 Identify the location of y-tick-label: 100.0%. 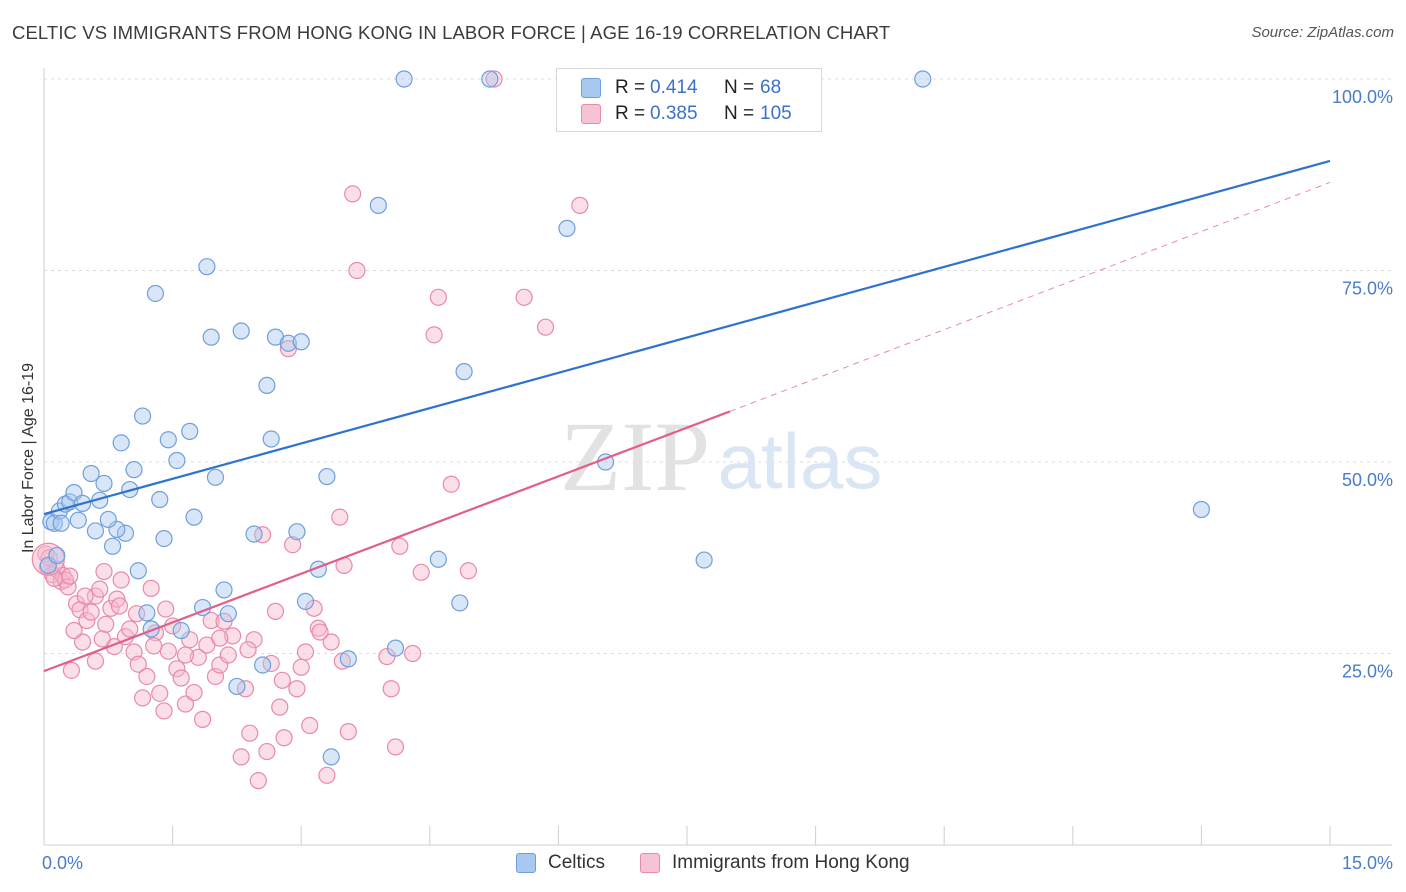
(1362, 97).